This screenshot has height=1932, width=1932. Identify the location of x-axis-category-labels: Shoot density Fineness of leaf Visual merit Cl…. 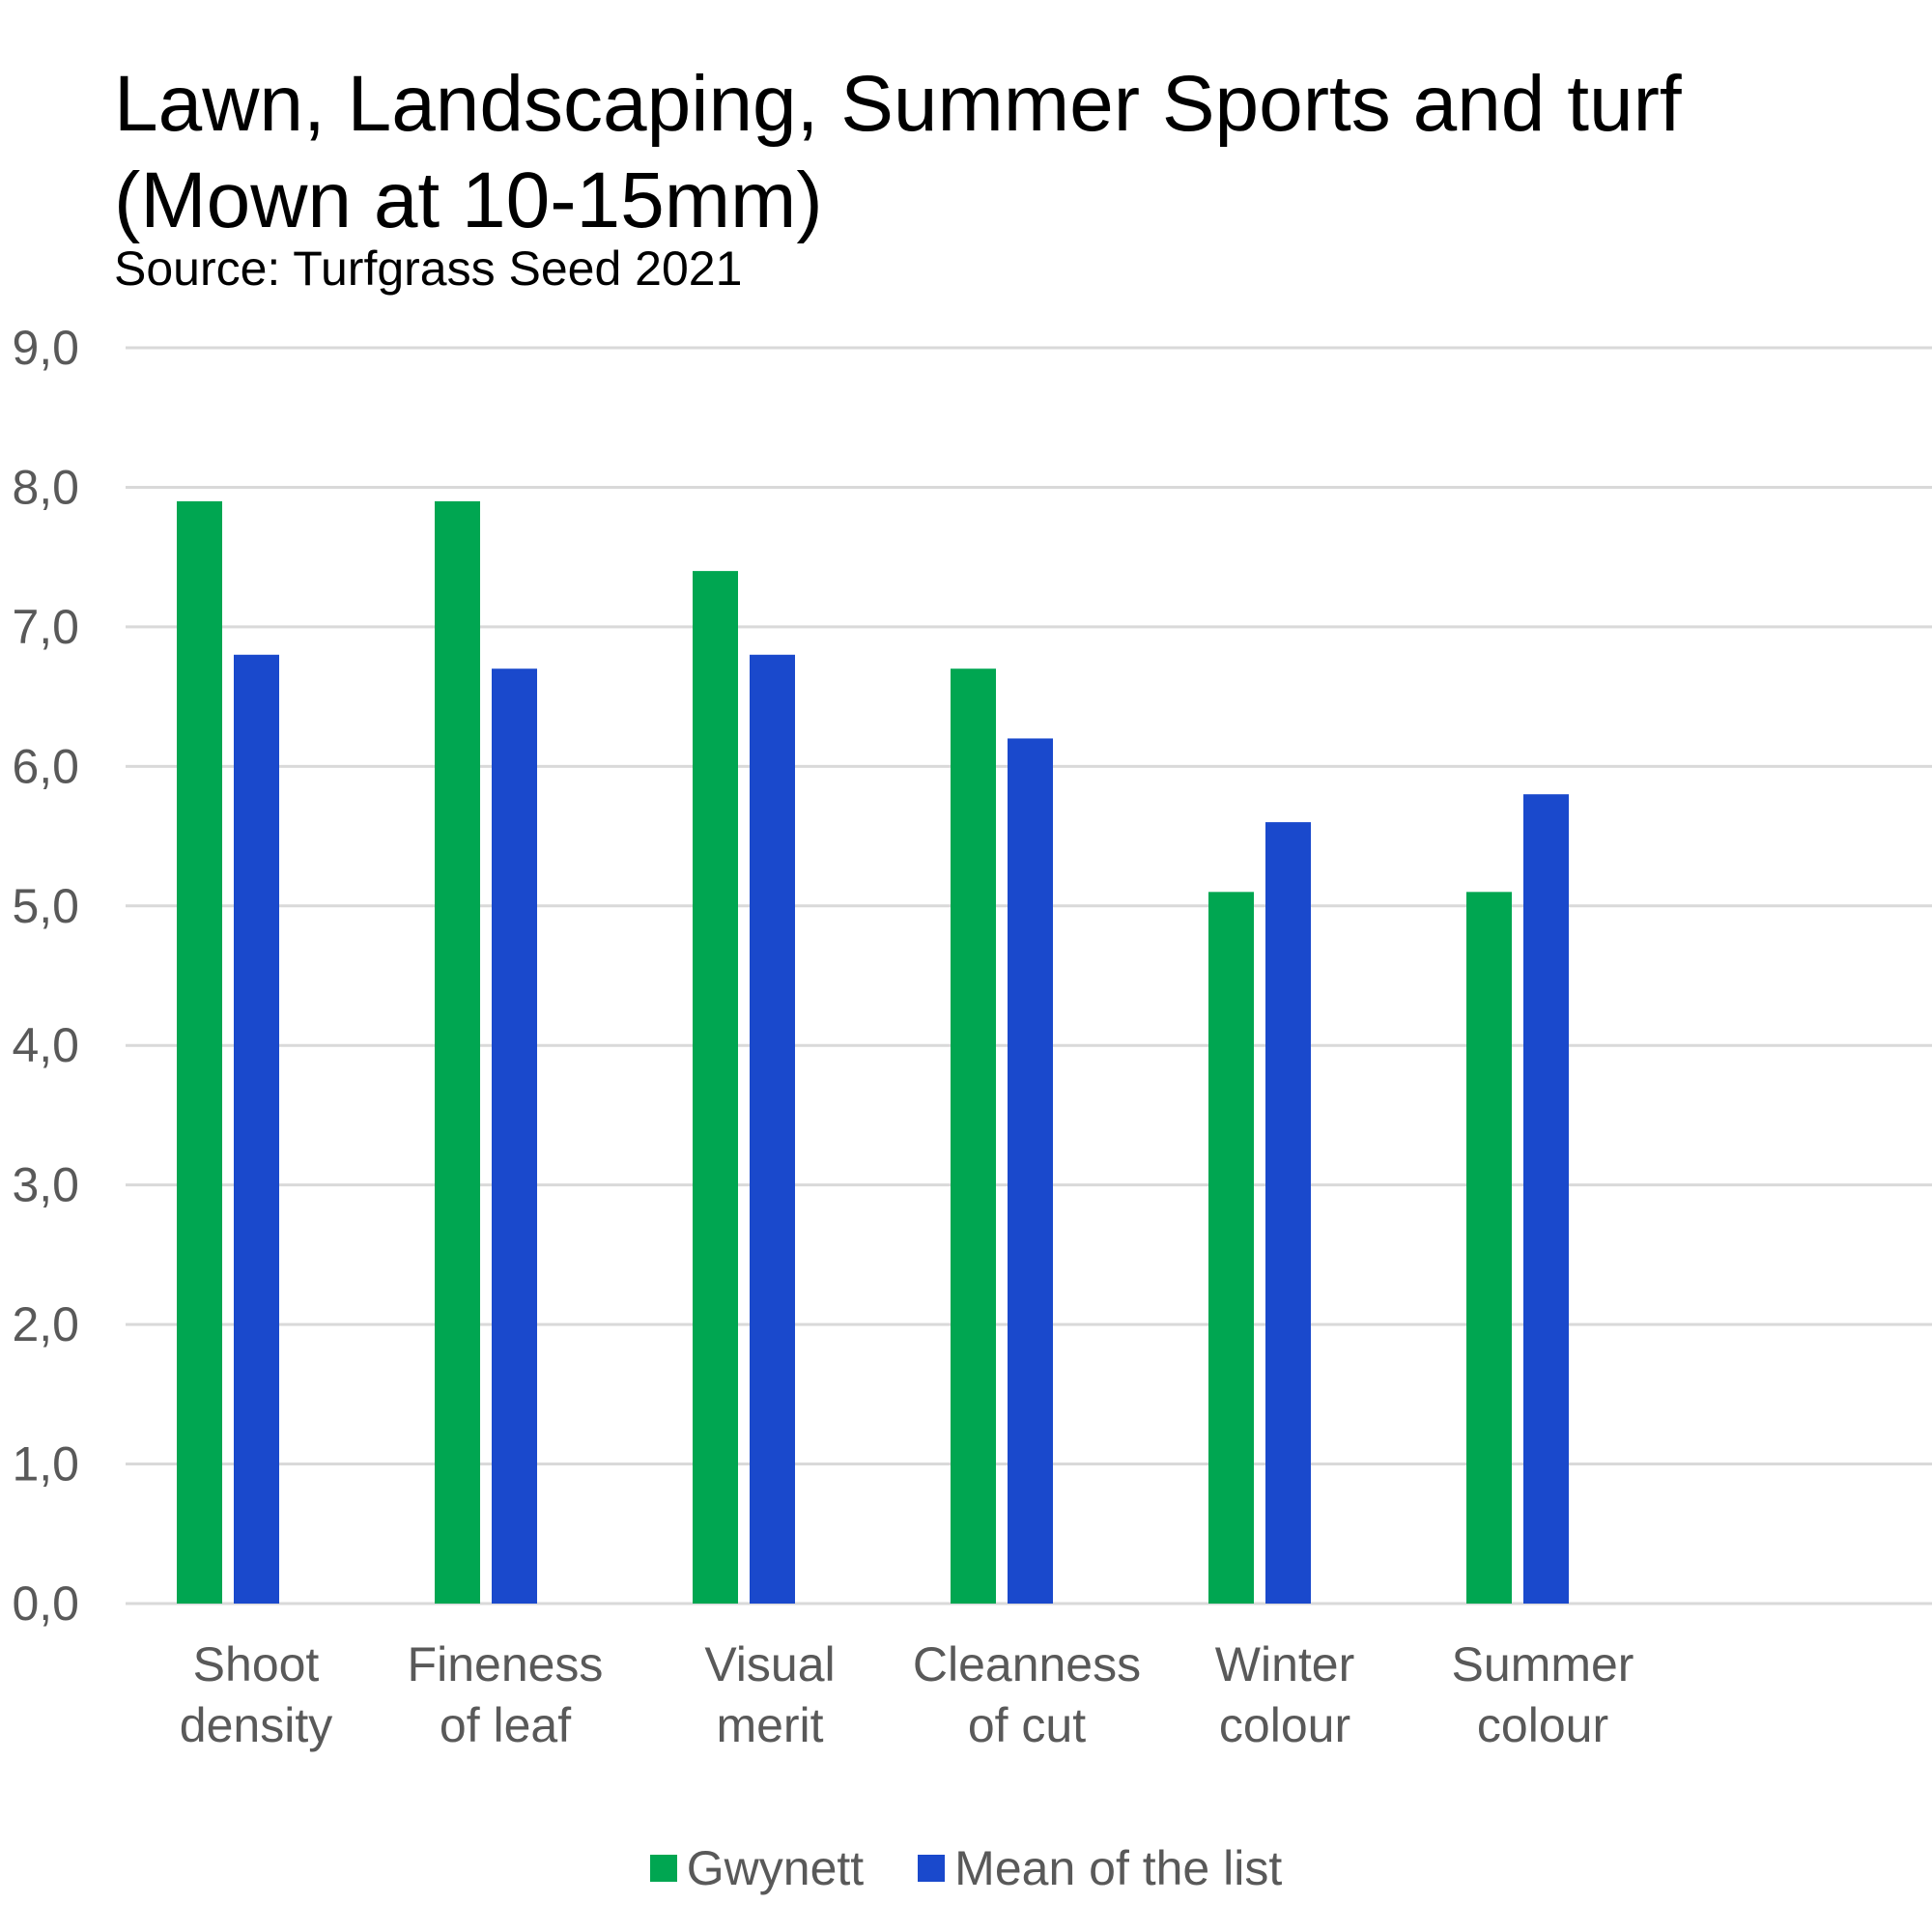
(907, 1694).